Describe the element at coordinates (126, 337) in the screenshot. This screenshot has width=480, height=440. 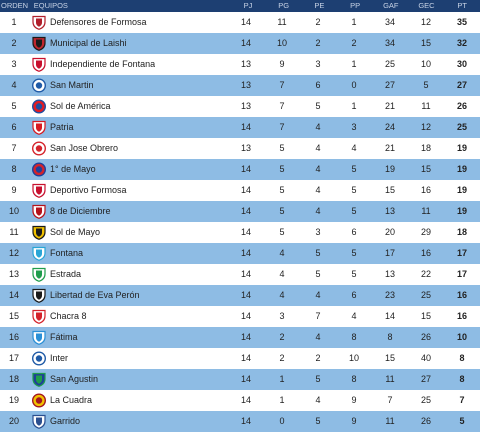
I see `team-cell: Fátima` at that location.